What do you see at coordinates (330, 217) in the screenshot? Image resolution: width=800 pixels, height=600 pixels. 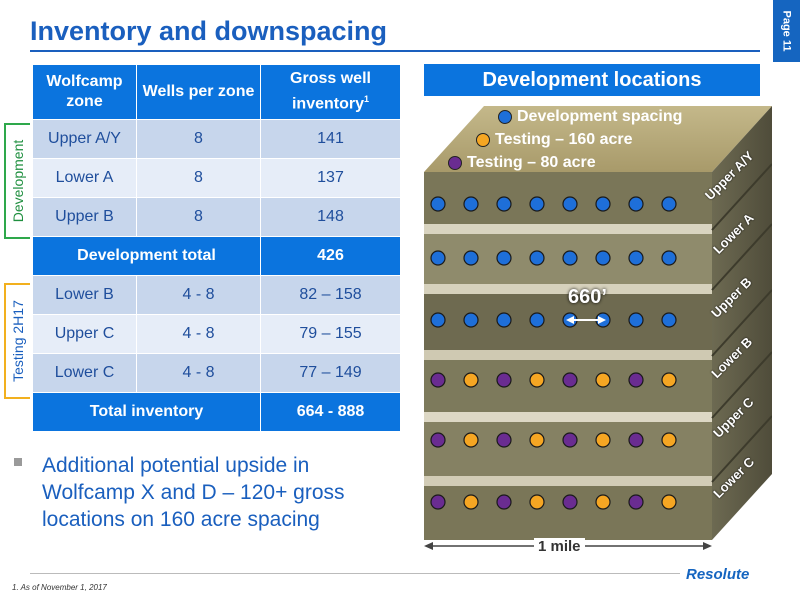 I see `inventory-cell: 148` at bounding box center [330, 217].